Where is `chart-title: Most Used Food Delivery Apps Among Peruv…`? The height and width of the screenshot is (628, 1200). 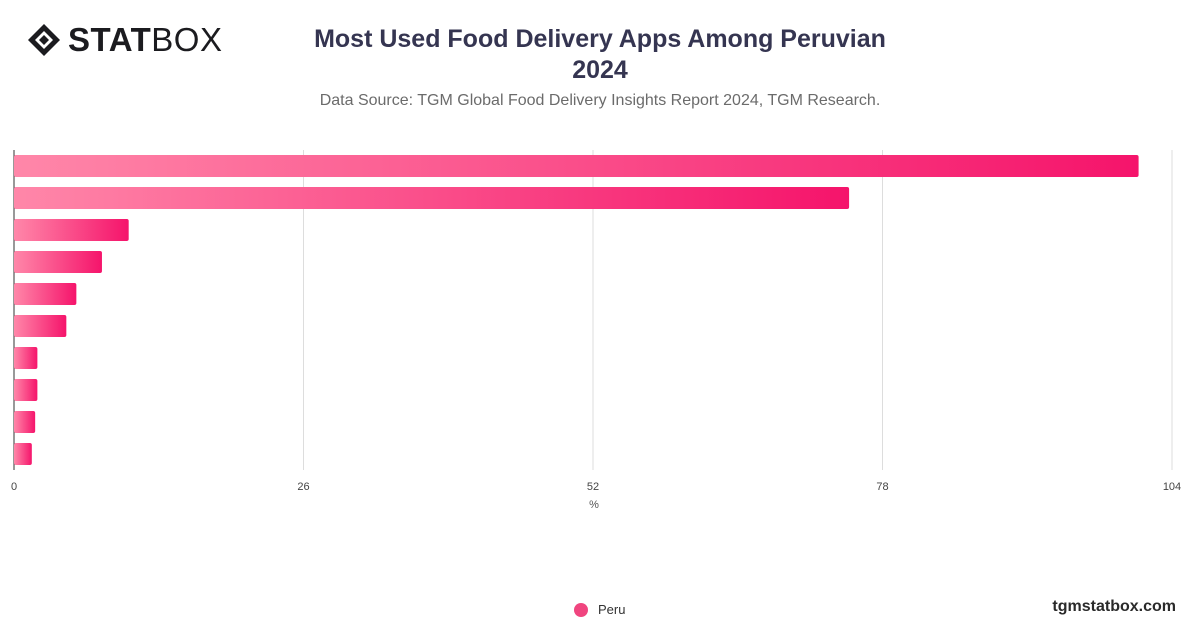
chart-title: Most Used Food Delivery Apps Among Peruv… is located at coordinates (600, 55).